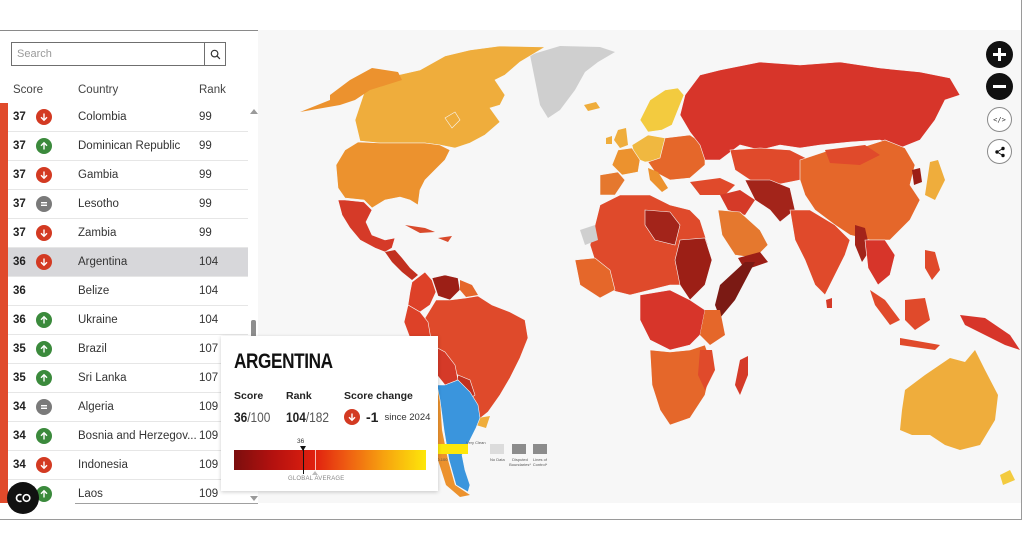 The image size is (1024, 550). What do you see at coordinates (98, 90) in the screenshot?
I see `column-header-country: Country` at bounding box center [98, 90].